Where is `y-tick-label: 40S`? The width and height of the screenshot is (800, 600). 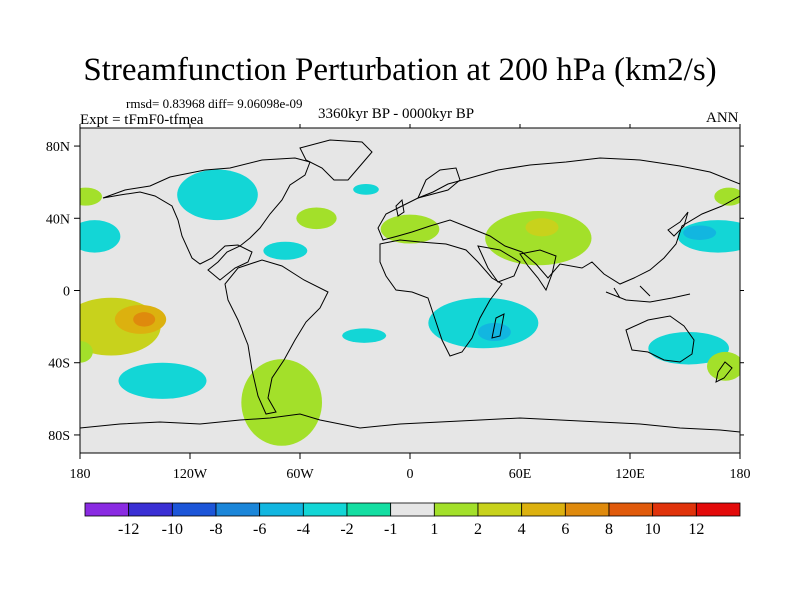 y-tick-label: 40S is located at coordinates (59, 364).